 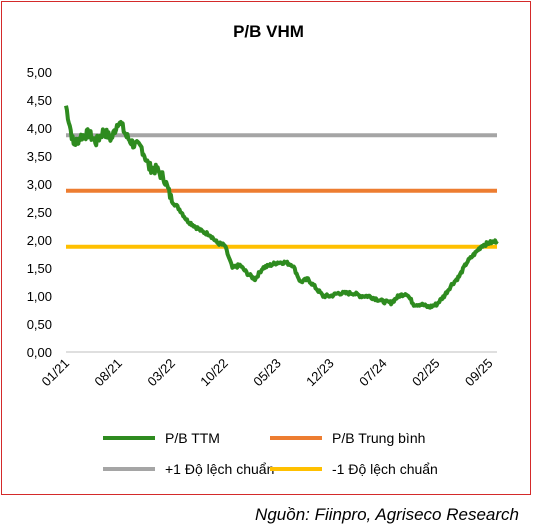 What do you see at coordinates (39, 212) in the screenshot?
I see `y-tick-label: 2,50` at bounding box center [39, 212].